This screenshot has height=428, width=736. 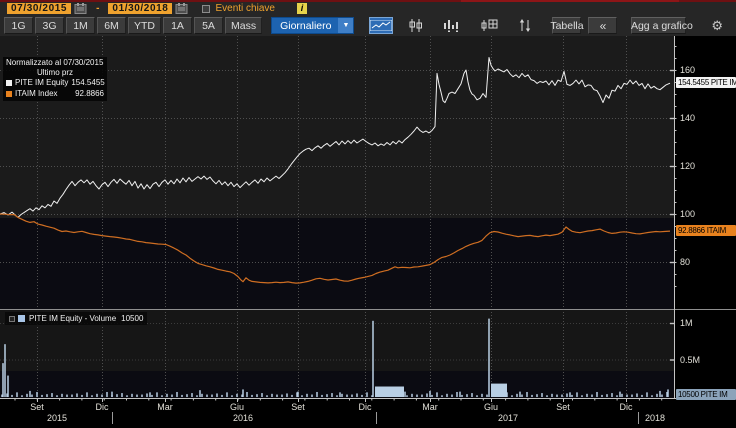 What do you see at coordinates (49, 25) in the screenshot?
I see `period-button-3g: 3G` at bounding box center [49, 25].